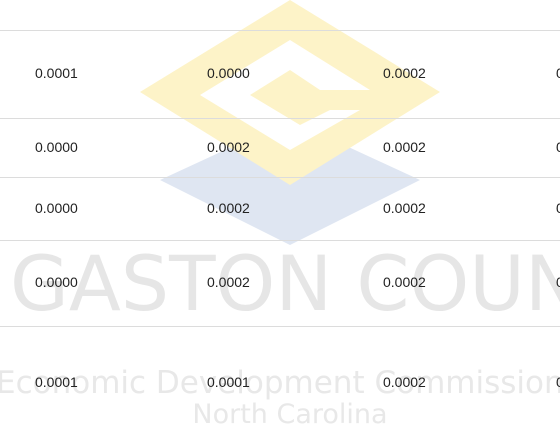 The width and height of the screenshot is (560, 433). I want to click on watermark-subtitle: Economic Development Commission, so click(280, 383).